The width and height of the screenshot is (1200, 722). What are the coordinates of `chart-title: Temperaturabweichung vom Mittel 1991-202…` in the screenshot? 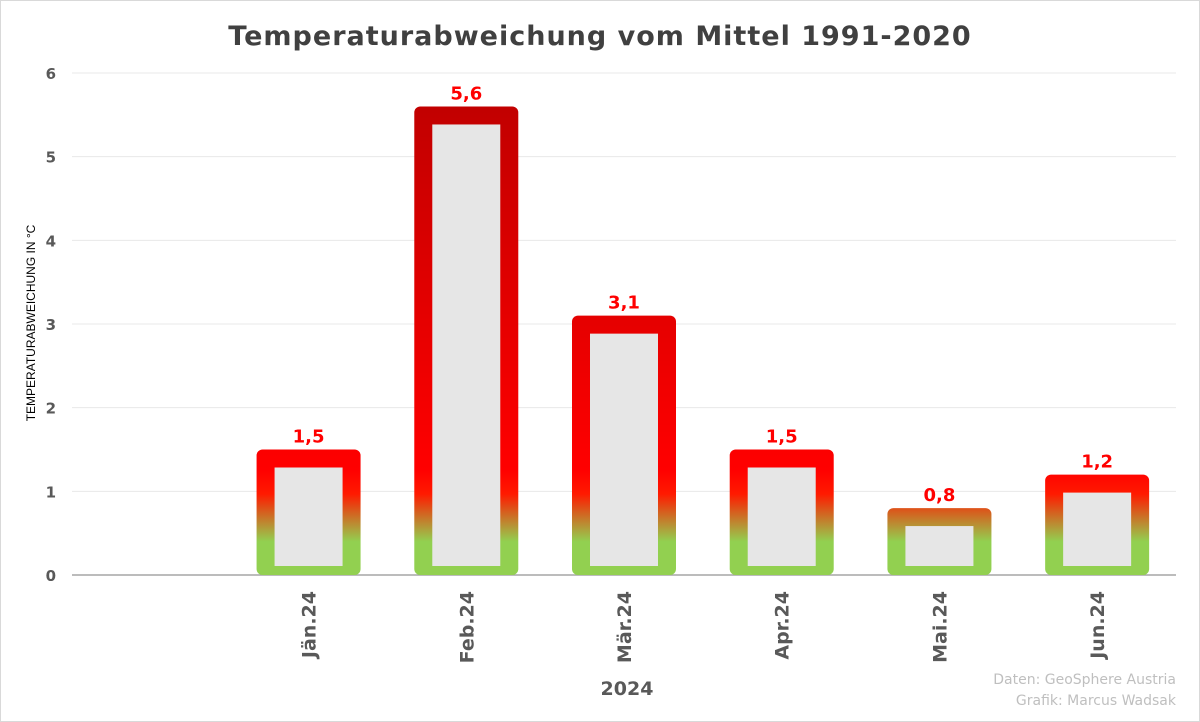 It's located at (599, 36).